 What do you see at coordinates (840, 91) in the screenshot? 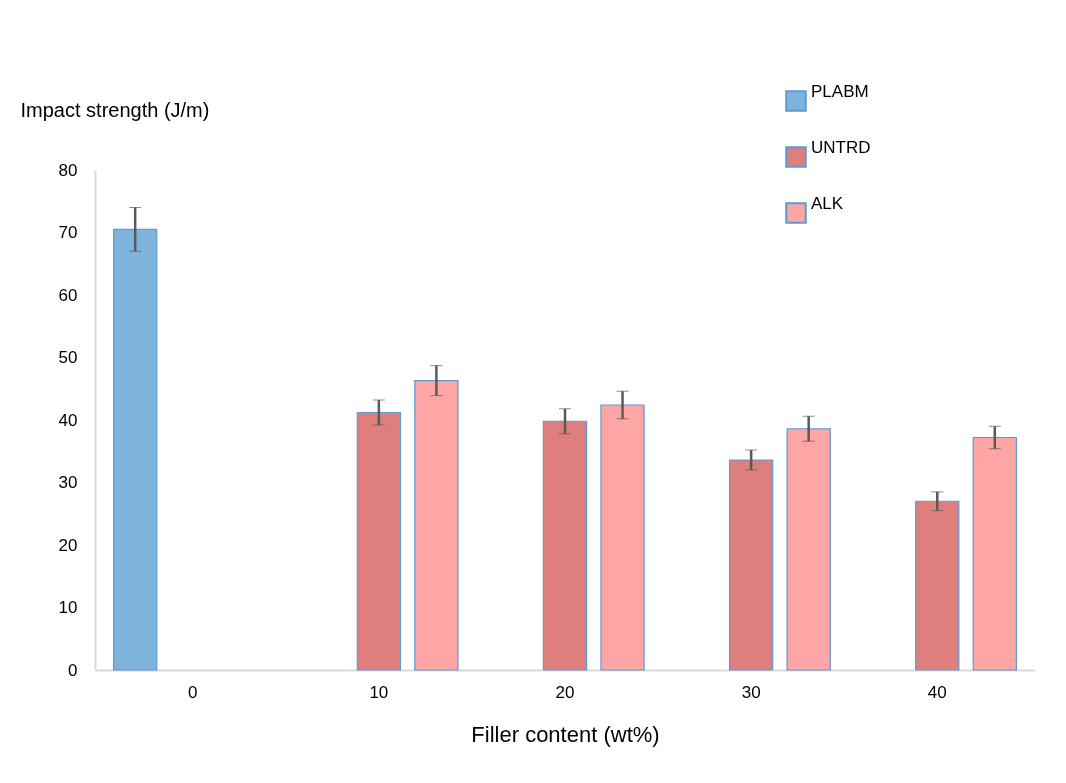
I see `legend-label: PLABM` at bounding box center [840, 91].